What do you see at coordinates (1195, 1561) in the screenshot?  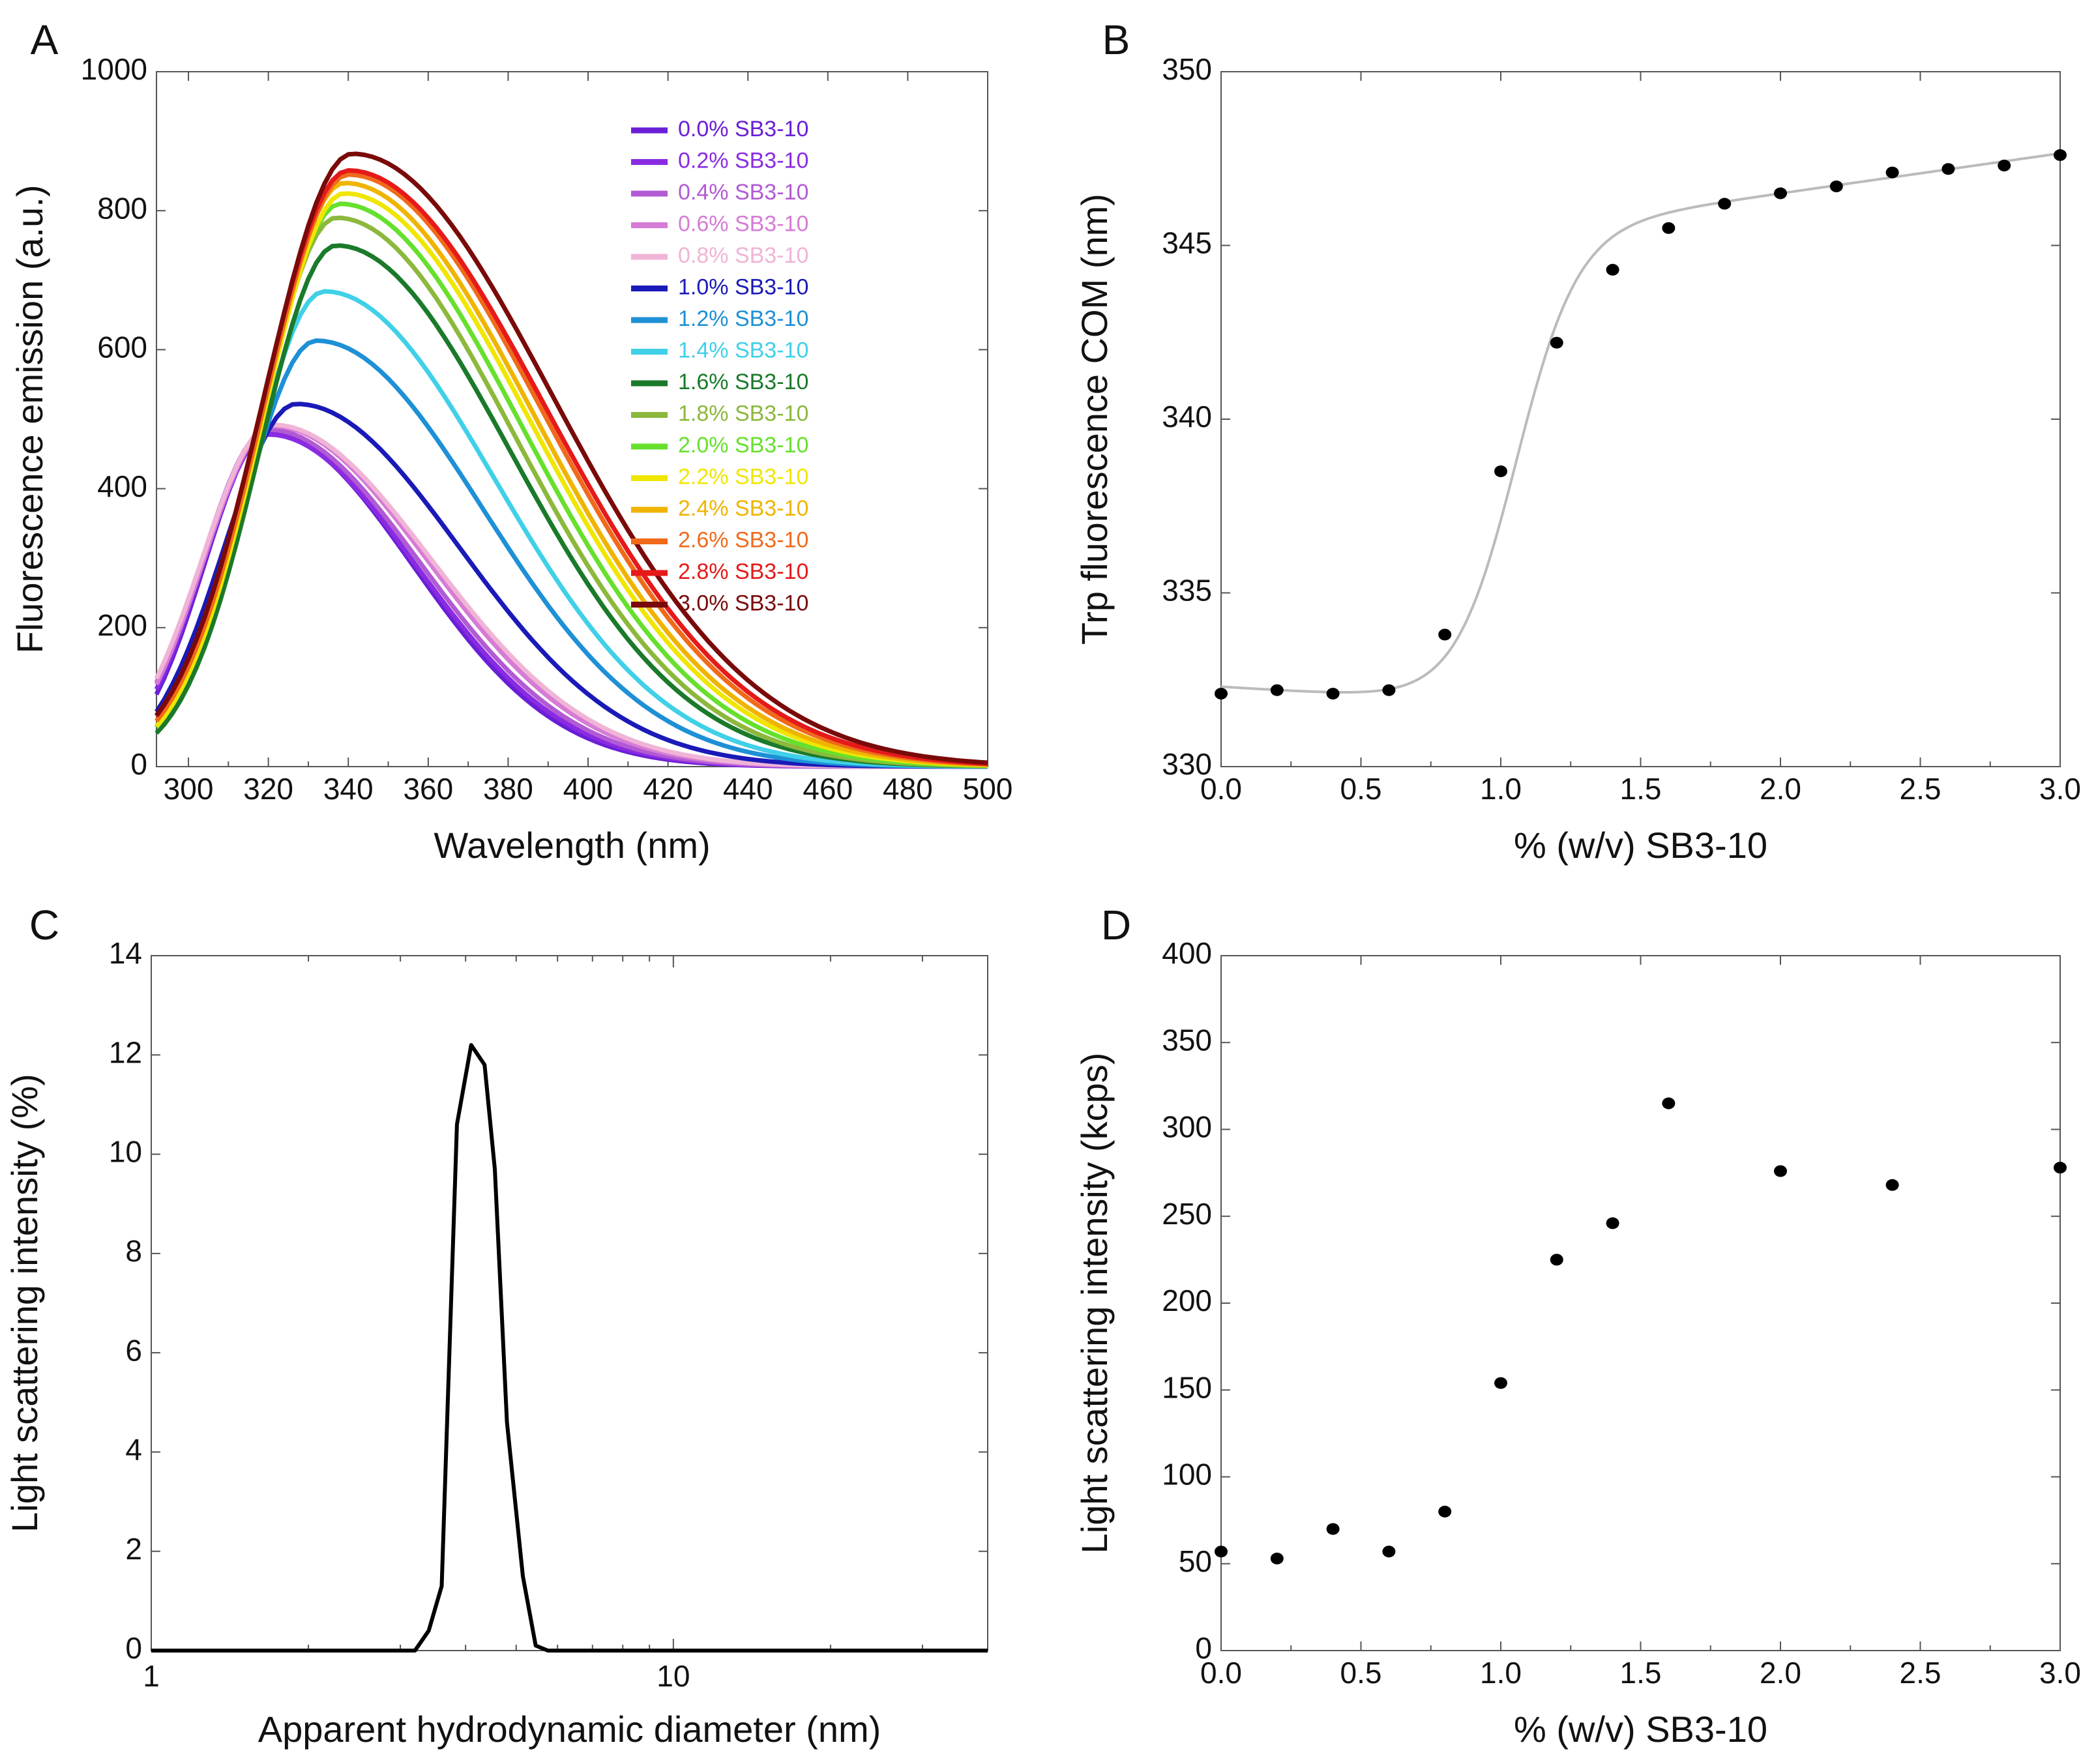 I see `y-tick-label: 50` at bounding box center [1195, 1561].